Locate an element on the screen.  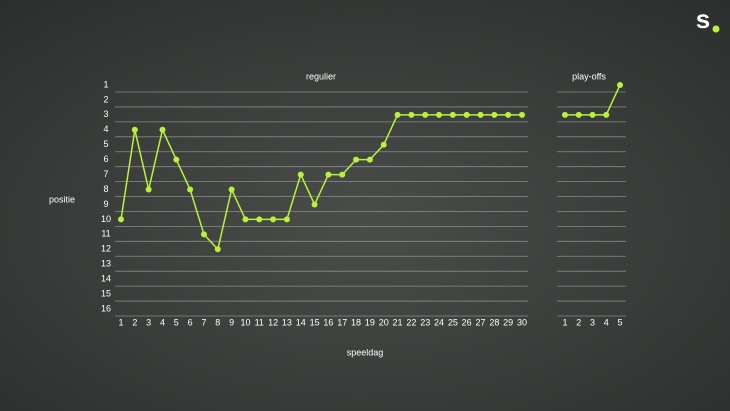
x-tick-label: 18 is located at coordinates (356, 322).